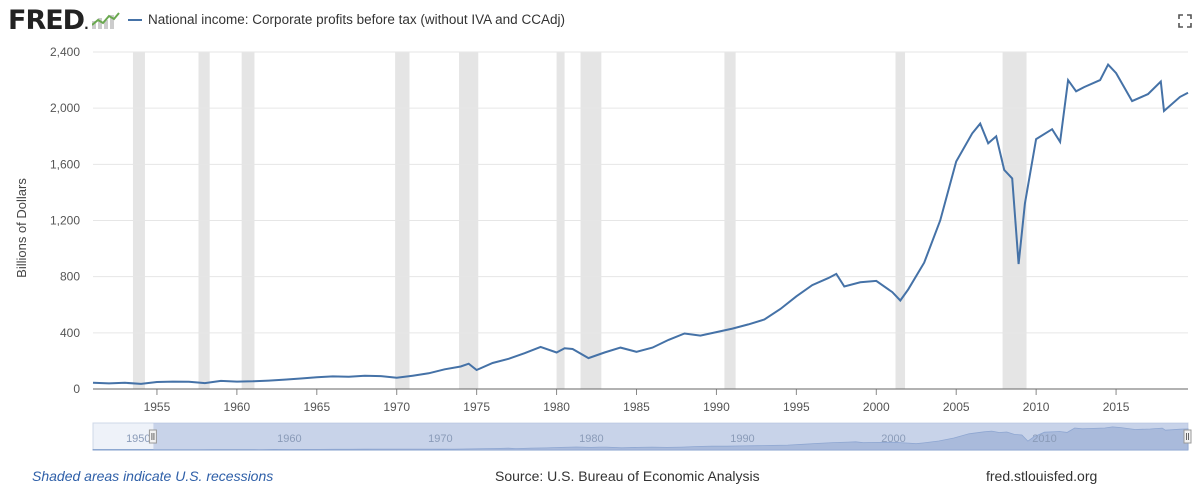 The width and height of the screenshot is (1200, 497). I want to click on x-tick-label: 1965, so click(316, 407).